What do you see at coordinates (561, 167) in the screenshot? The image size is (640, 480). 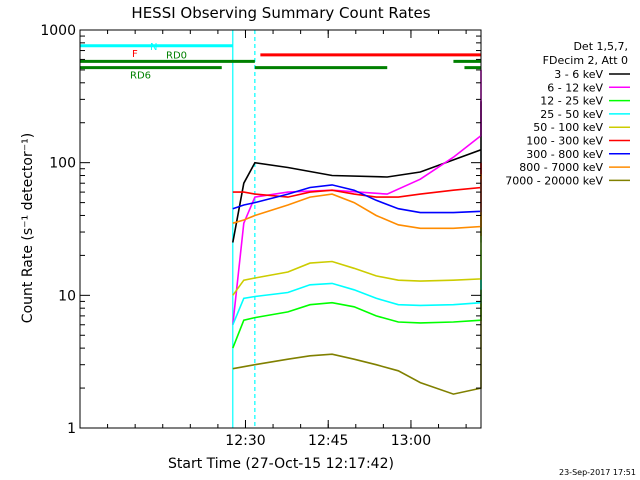 I see `legend-entry-7: 800 - 7000 keV` at bounding box center [561, 167].